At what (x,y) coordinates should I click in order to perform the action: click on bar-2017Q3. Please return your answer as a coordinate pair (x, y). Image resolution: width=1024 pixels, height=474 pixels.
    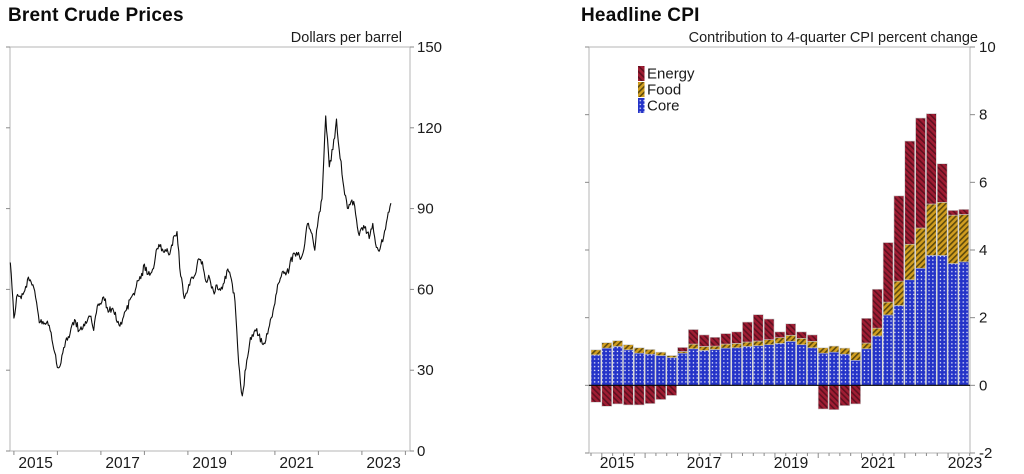
    Looking at the image, I should click on (715, 361).